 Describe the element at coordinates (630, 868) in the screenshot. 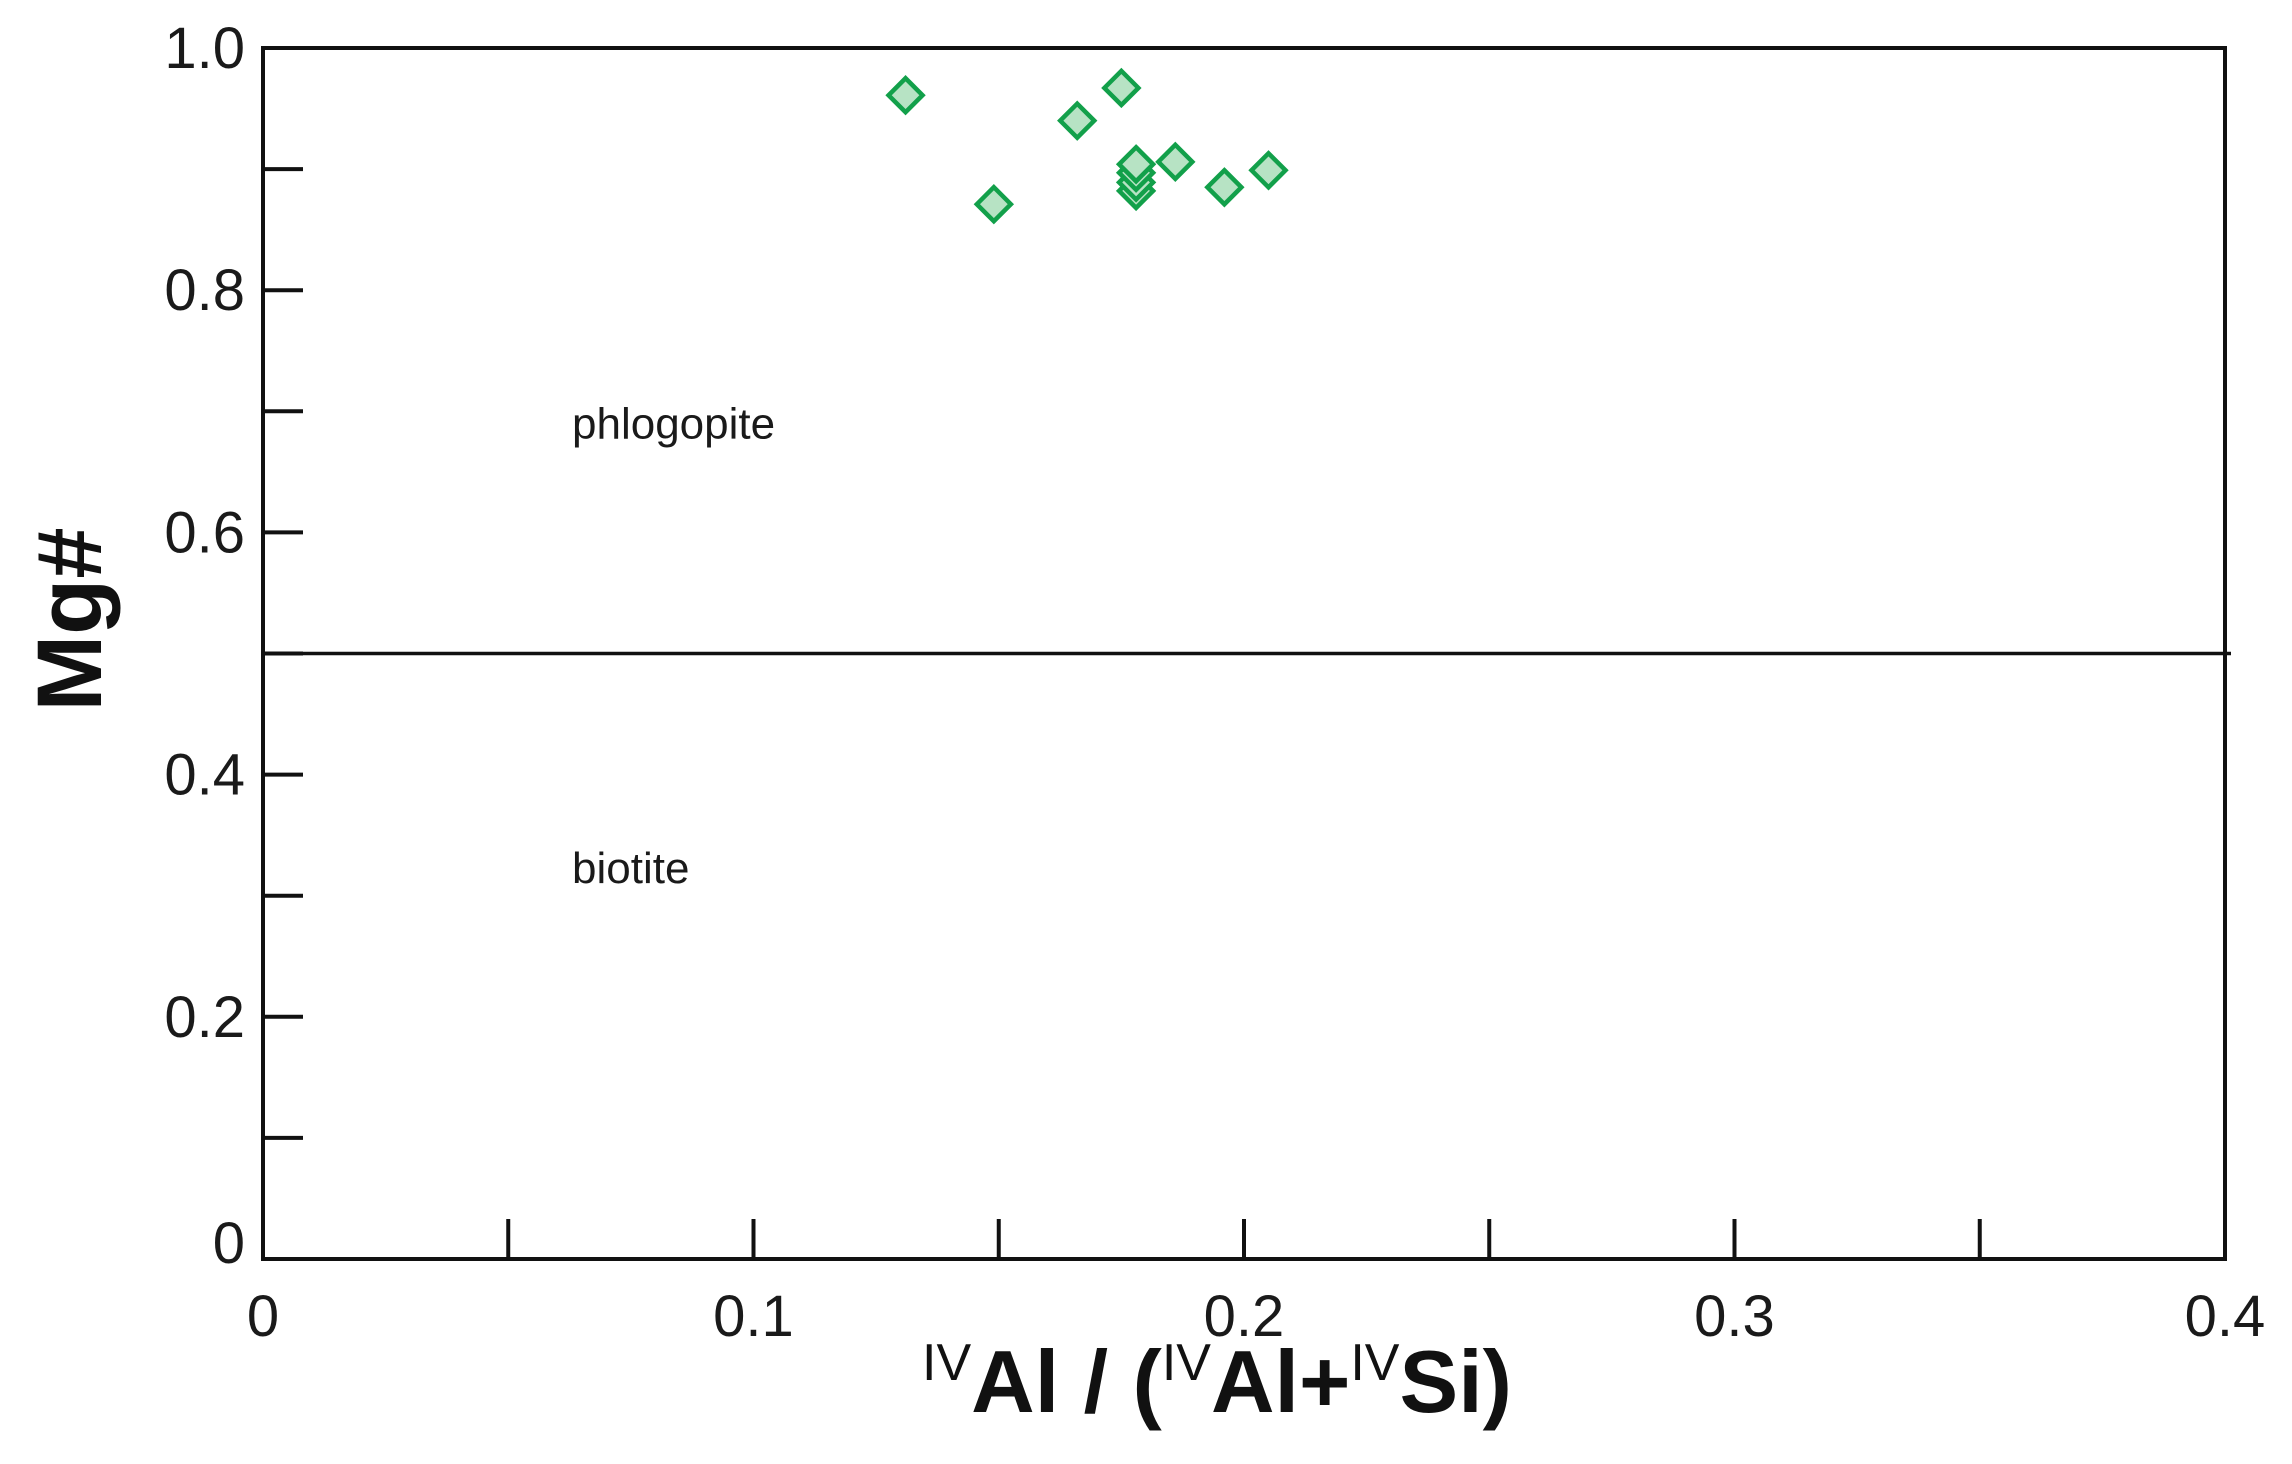

I see `field-label-biotite: biotite` at that location.